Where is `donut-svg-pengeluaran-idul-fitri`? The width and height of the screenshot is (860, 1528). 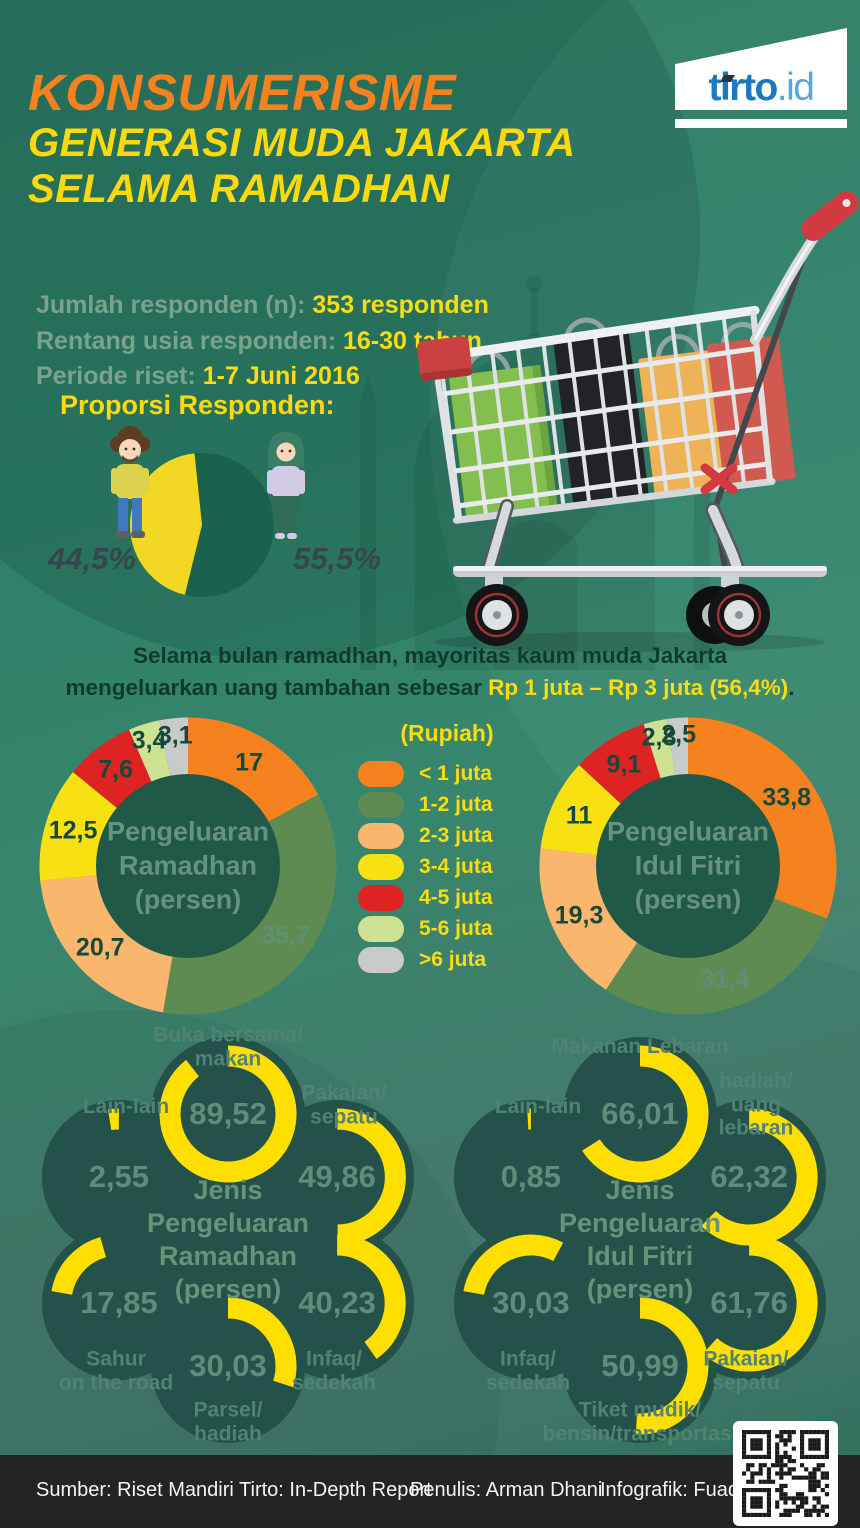 donut-svg-pengeluaran-idul-fitri is located at coordinates (688, 866).